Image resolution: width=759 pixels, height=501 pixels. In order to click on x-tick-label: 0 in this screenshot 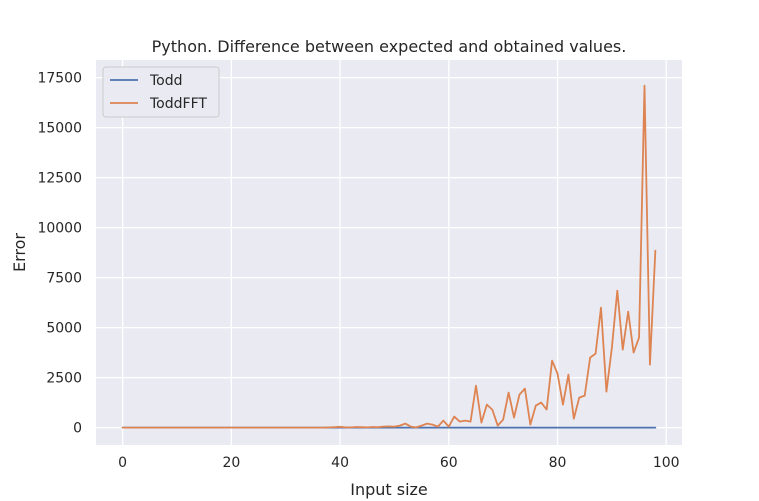, I will do `click(122, 463)`.